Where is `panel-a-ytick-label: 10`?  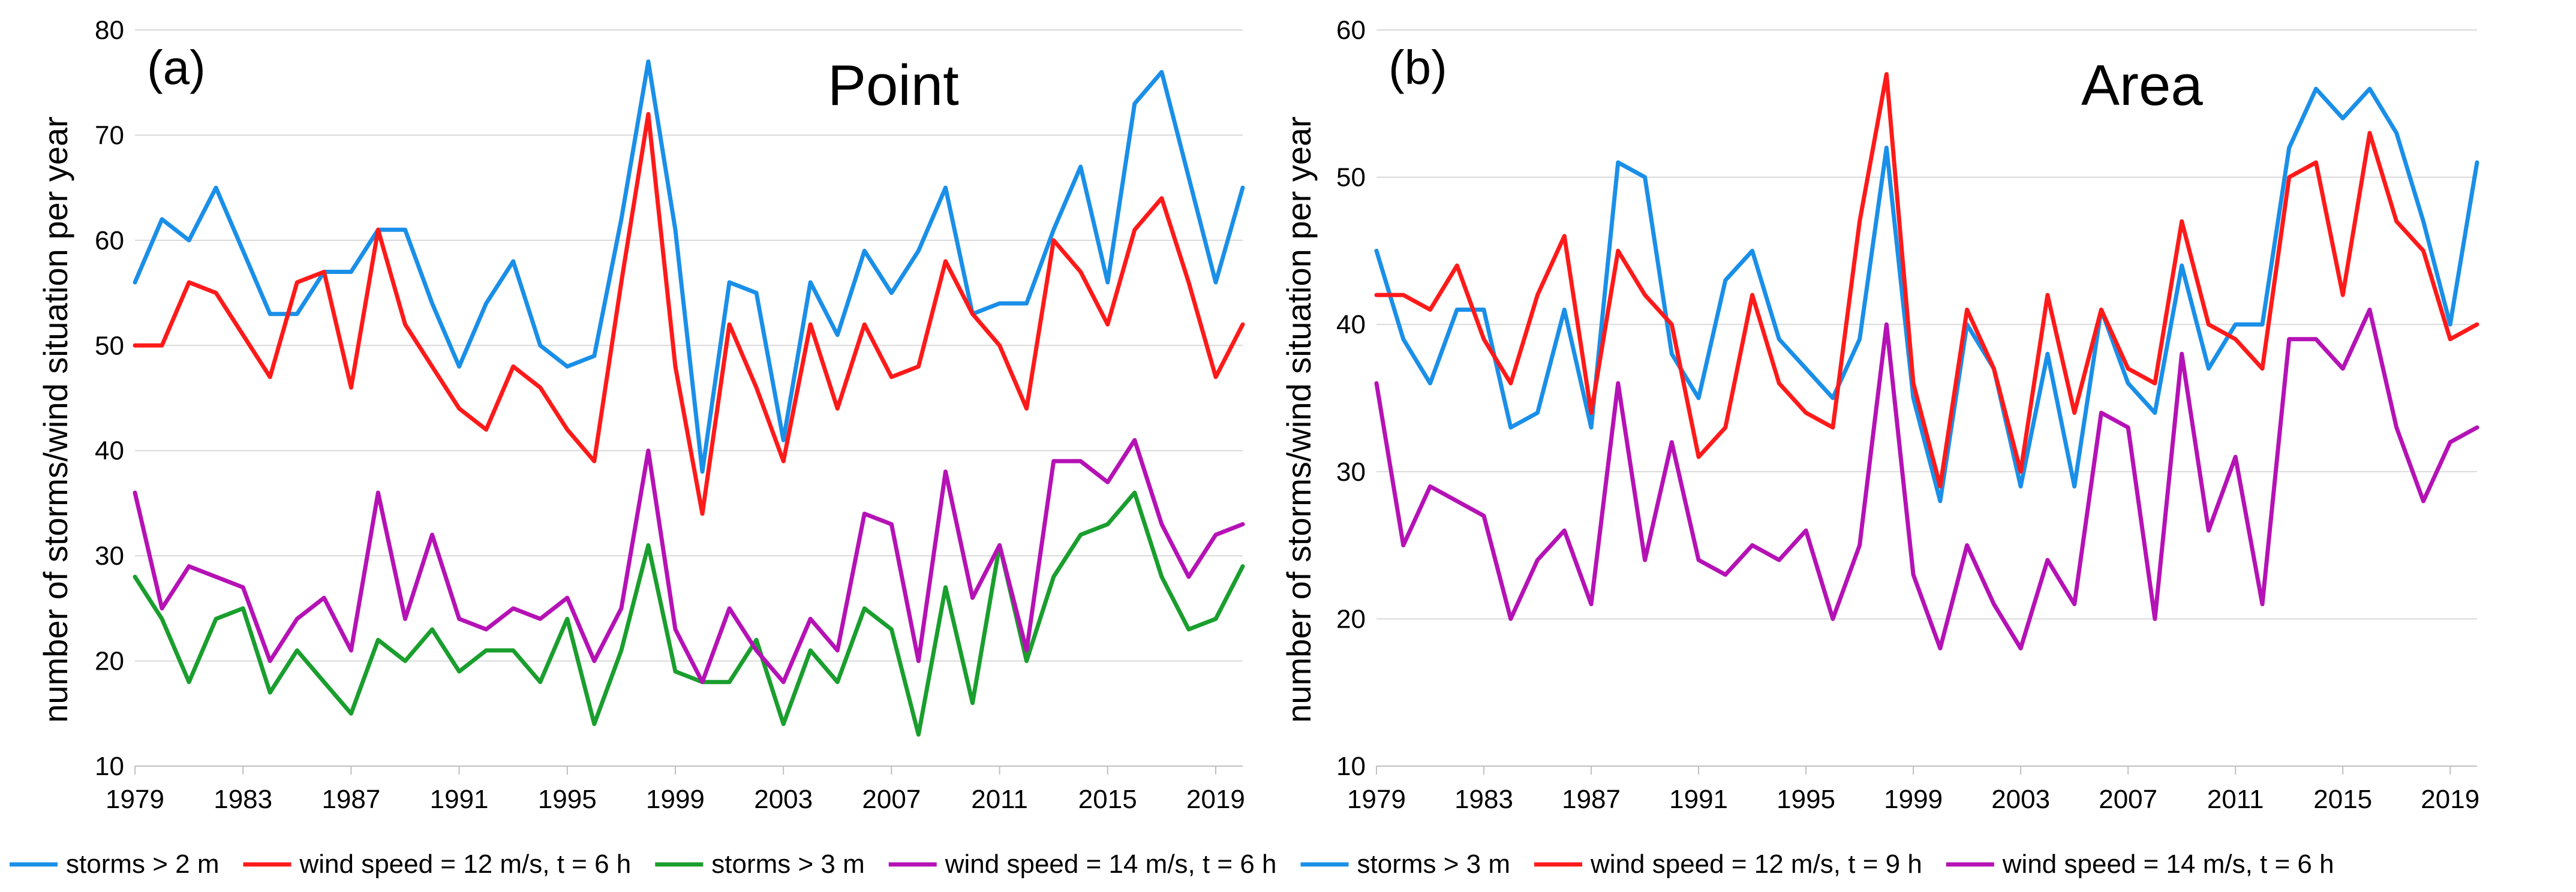 panel-a-ytick-label: 10 is located at coordinates (110, 766).